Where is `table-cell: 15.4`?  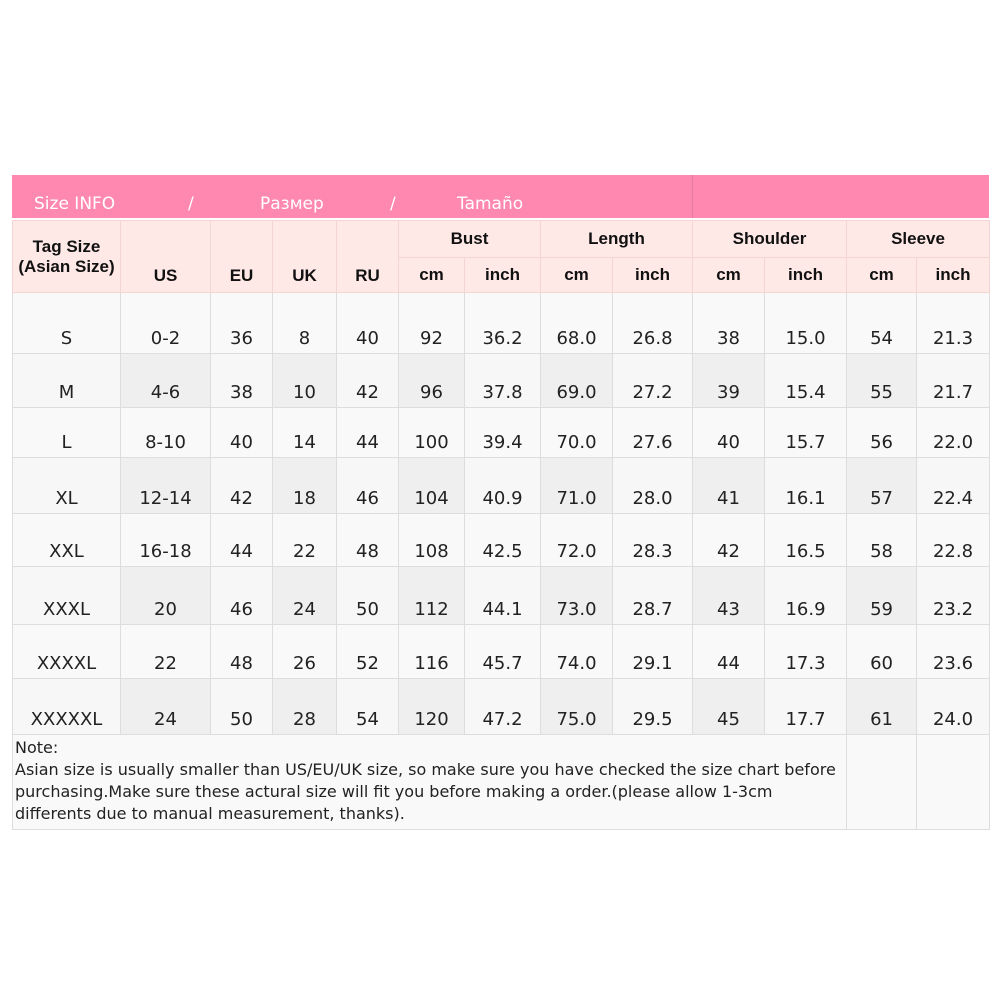
table-cell: 15.4 is located at coordinates (805, 380).